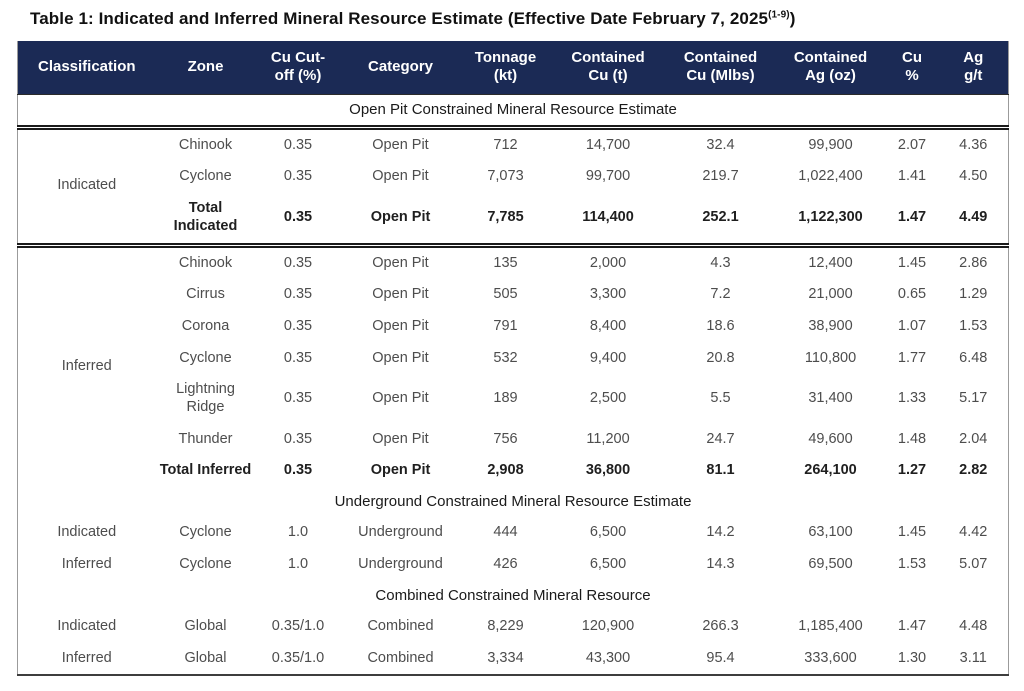 The height and width of the screenshot is (691, 1024). Describe the element at coordinates (205, 438) in the screenshot. I see `cell-zone: Thunder` at that location.